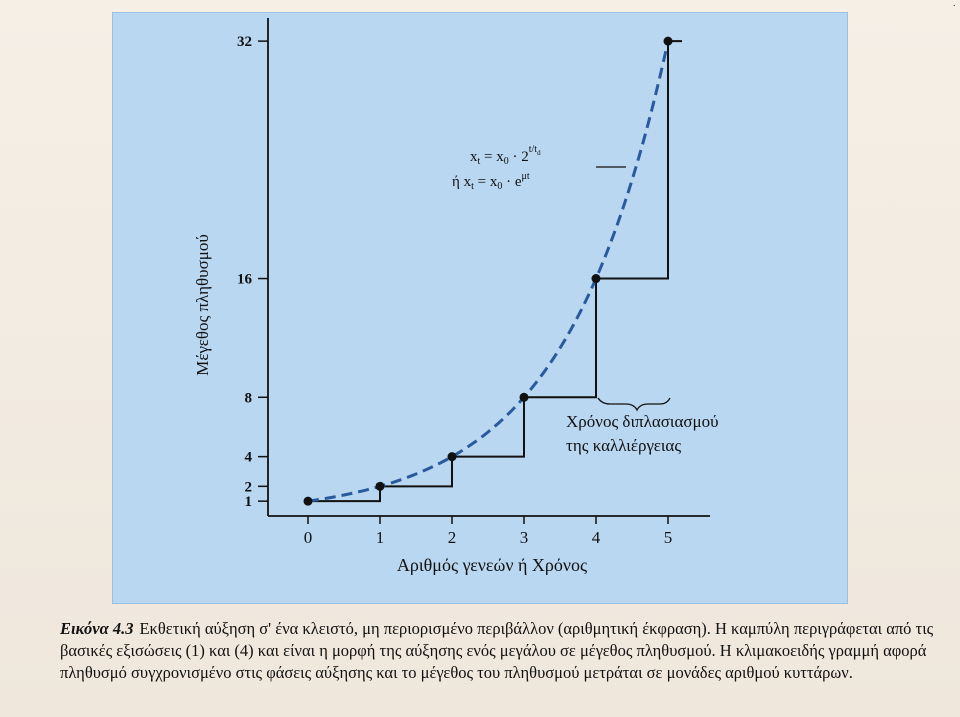  Describe the element at coordinates (244, 42) in the screenshot. I see `y-tick-label: 32` at that location.